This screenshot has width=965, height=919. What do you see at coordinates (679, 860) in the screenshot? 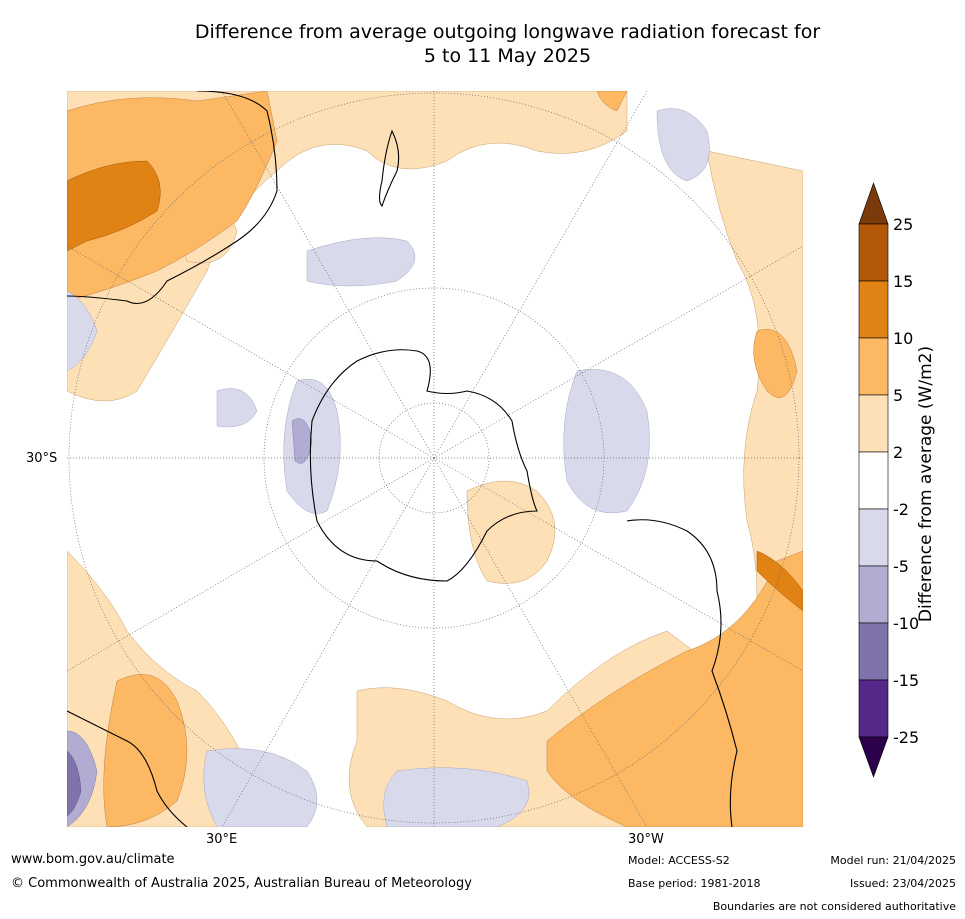
I see `model-text: Model: ACCESS-S2` at bounding box center [679, 860].